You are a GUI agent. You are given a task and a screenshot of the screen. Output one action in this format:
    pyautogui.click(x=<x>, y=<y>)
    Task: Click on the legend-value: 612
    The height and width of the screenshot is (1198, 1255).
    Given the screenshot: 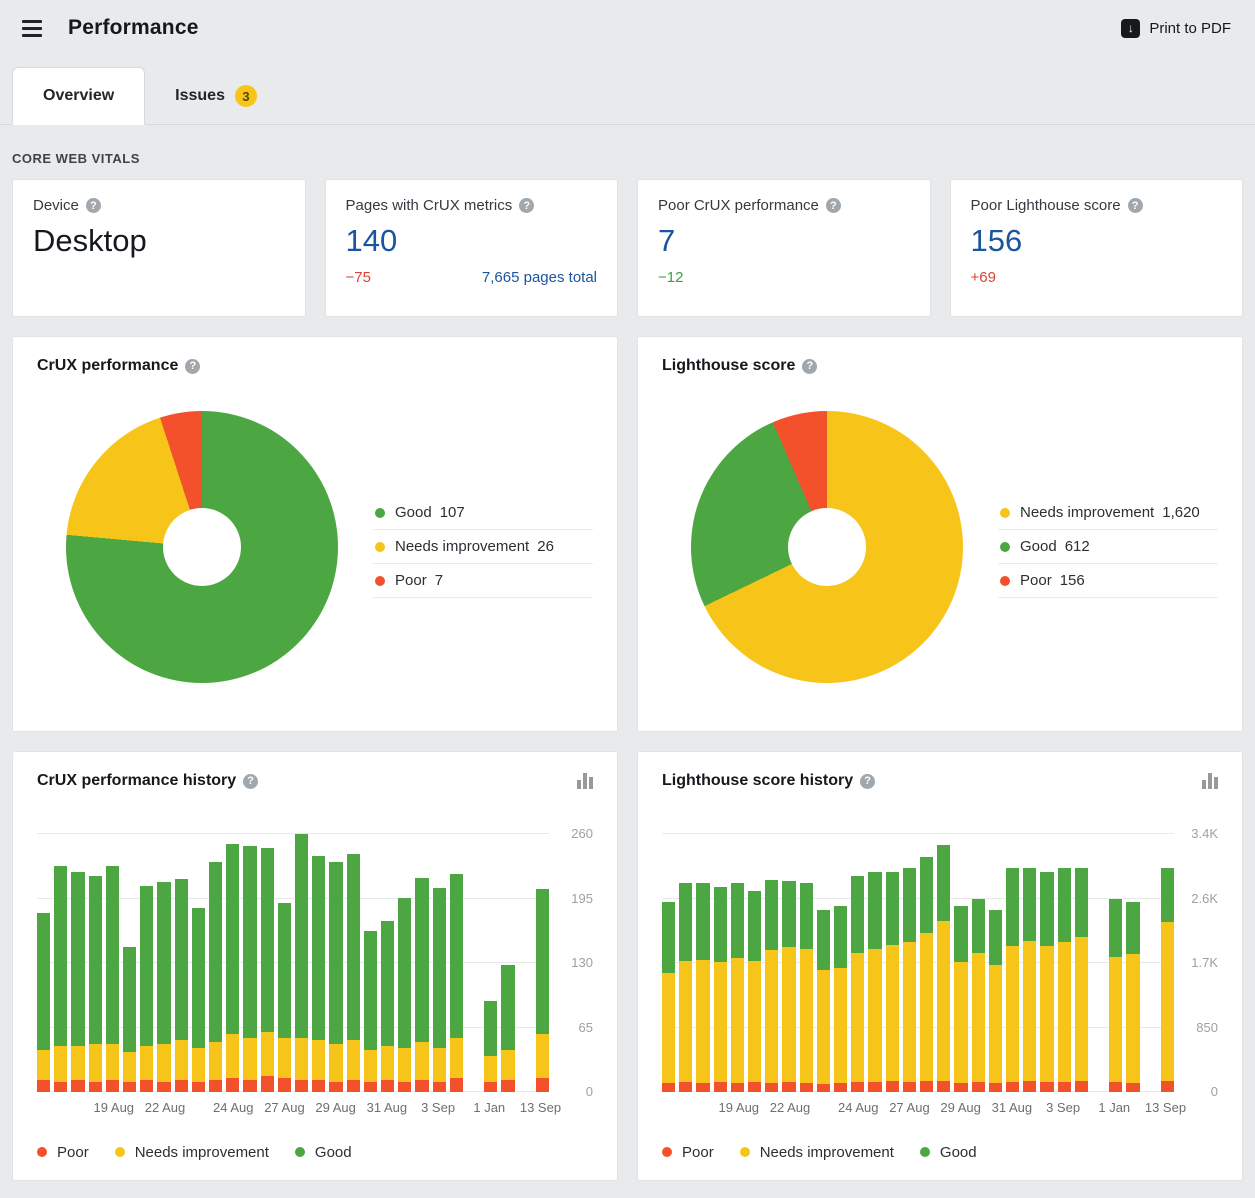 What is the action you would take?
    pyautogui.click(x=1077, y=546)
    